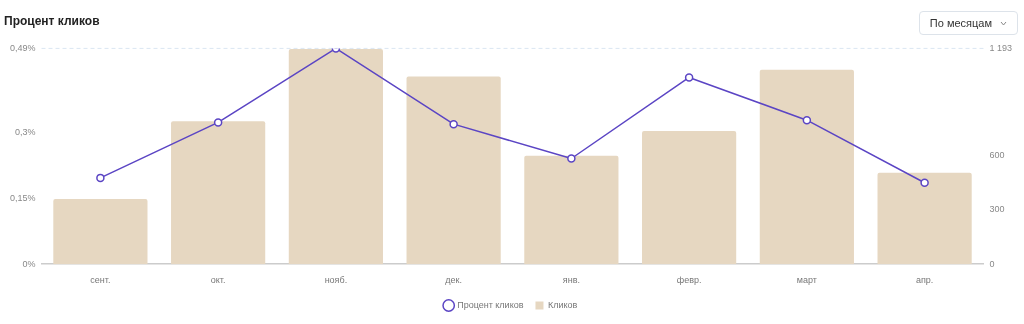 Image resolution: width=1024 pixels, height=324 pixels. What do you see at coordinates (52, 20) in the screenshot?
I see `chart-title: Процент кликов` at bounding box center [52, 20].